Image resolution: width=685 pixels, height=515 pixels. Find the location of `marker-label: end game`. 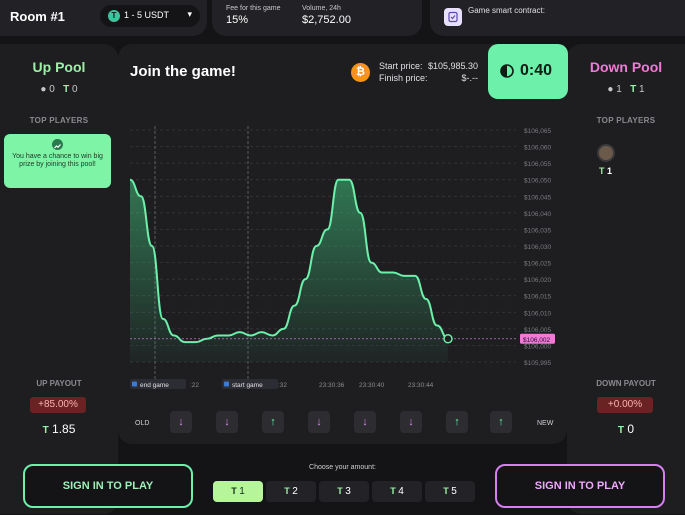

marker-label: end game is located at coordinates (154, 385).